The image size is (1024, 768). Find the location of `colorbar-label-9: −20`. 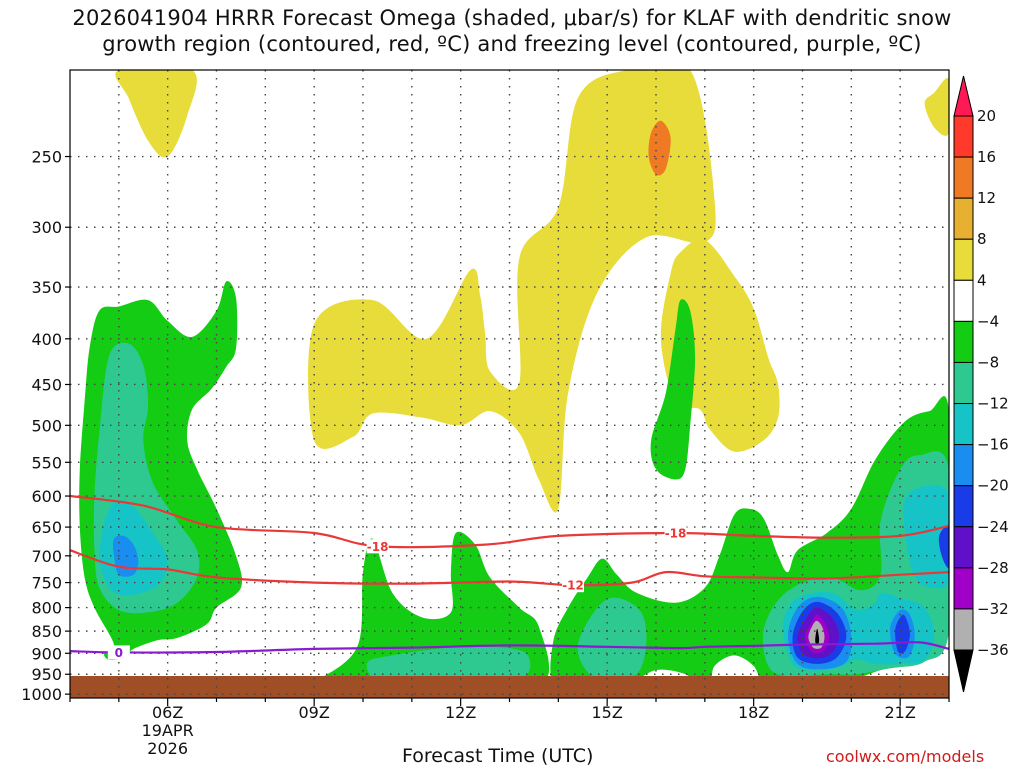

colorbar-label-9: −20 is located at coordinates (993, 486).